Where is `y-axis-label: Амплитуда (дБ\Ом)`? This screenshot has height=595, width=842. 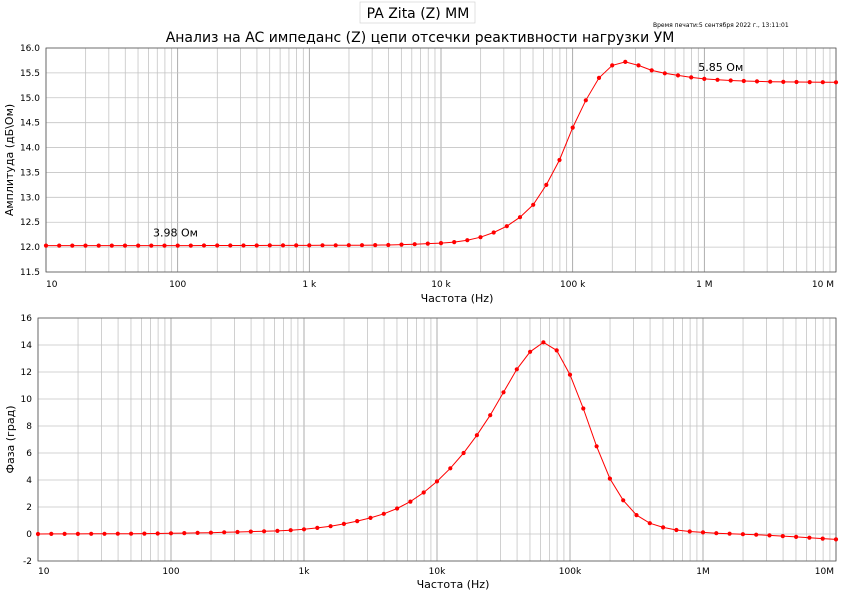 y-axis-label: Амплитуда (дБ\Ом) is located at coordinates (9, 160).